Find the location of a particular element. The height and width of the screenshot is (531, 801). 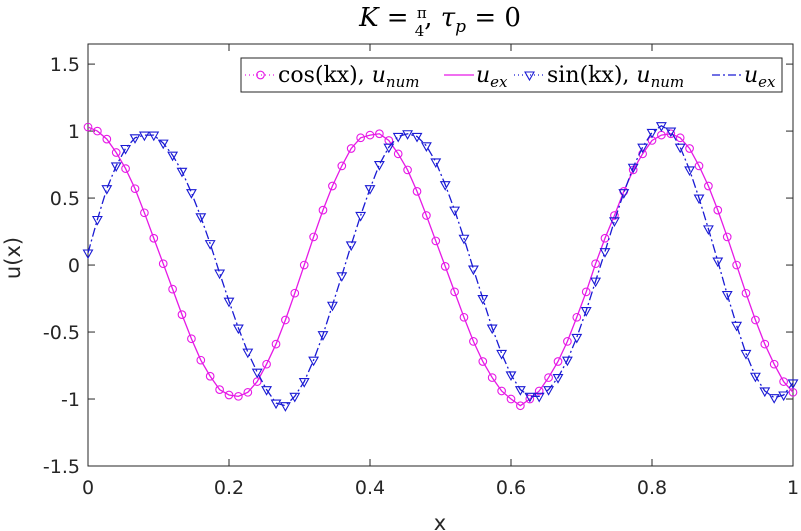

chart-title: K = π 4, τp = 0 is located at coordinates (439, 21).